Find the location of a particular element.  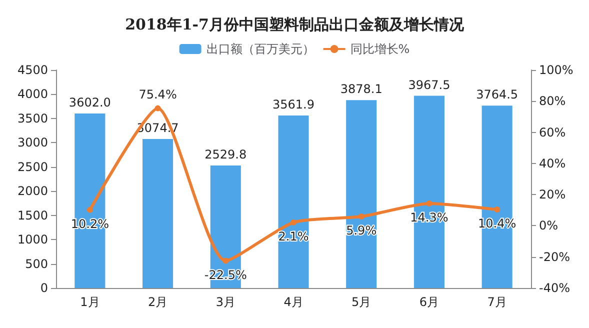

y-tick-label: 1500 is located at coordinates (32, 215).